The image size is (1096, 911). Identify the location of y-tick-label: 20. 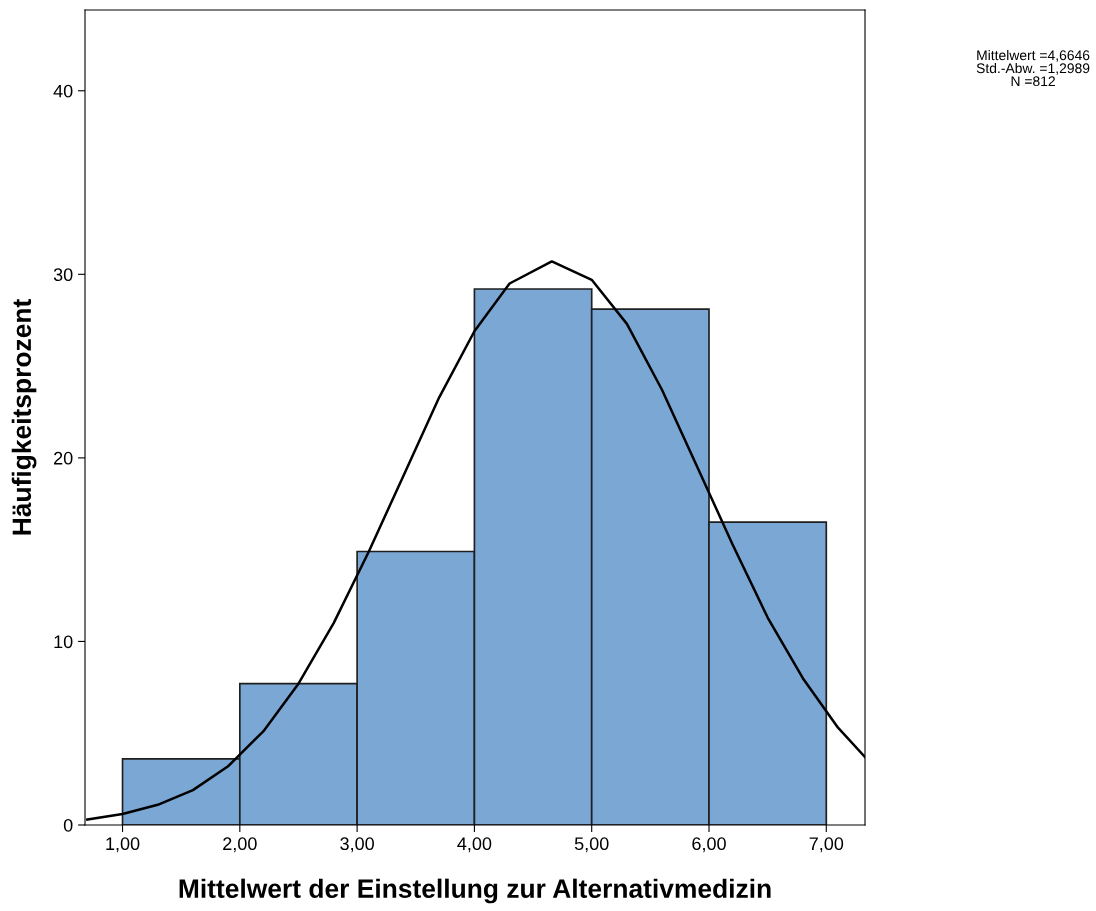
(63, 458).